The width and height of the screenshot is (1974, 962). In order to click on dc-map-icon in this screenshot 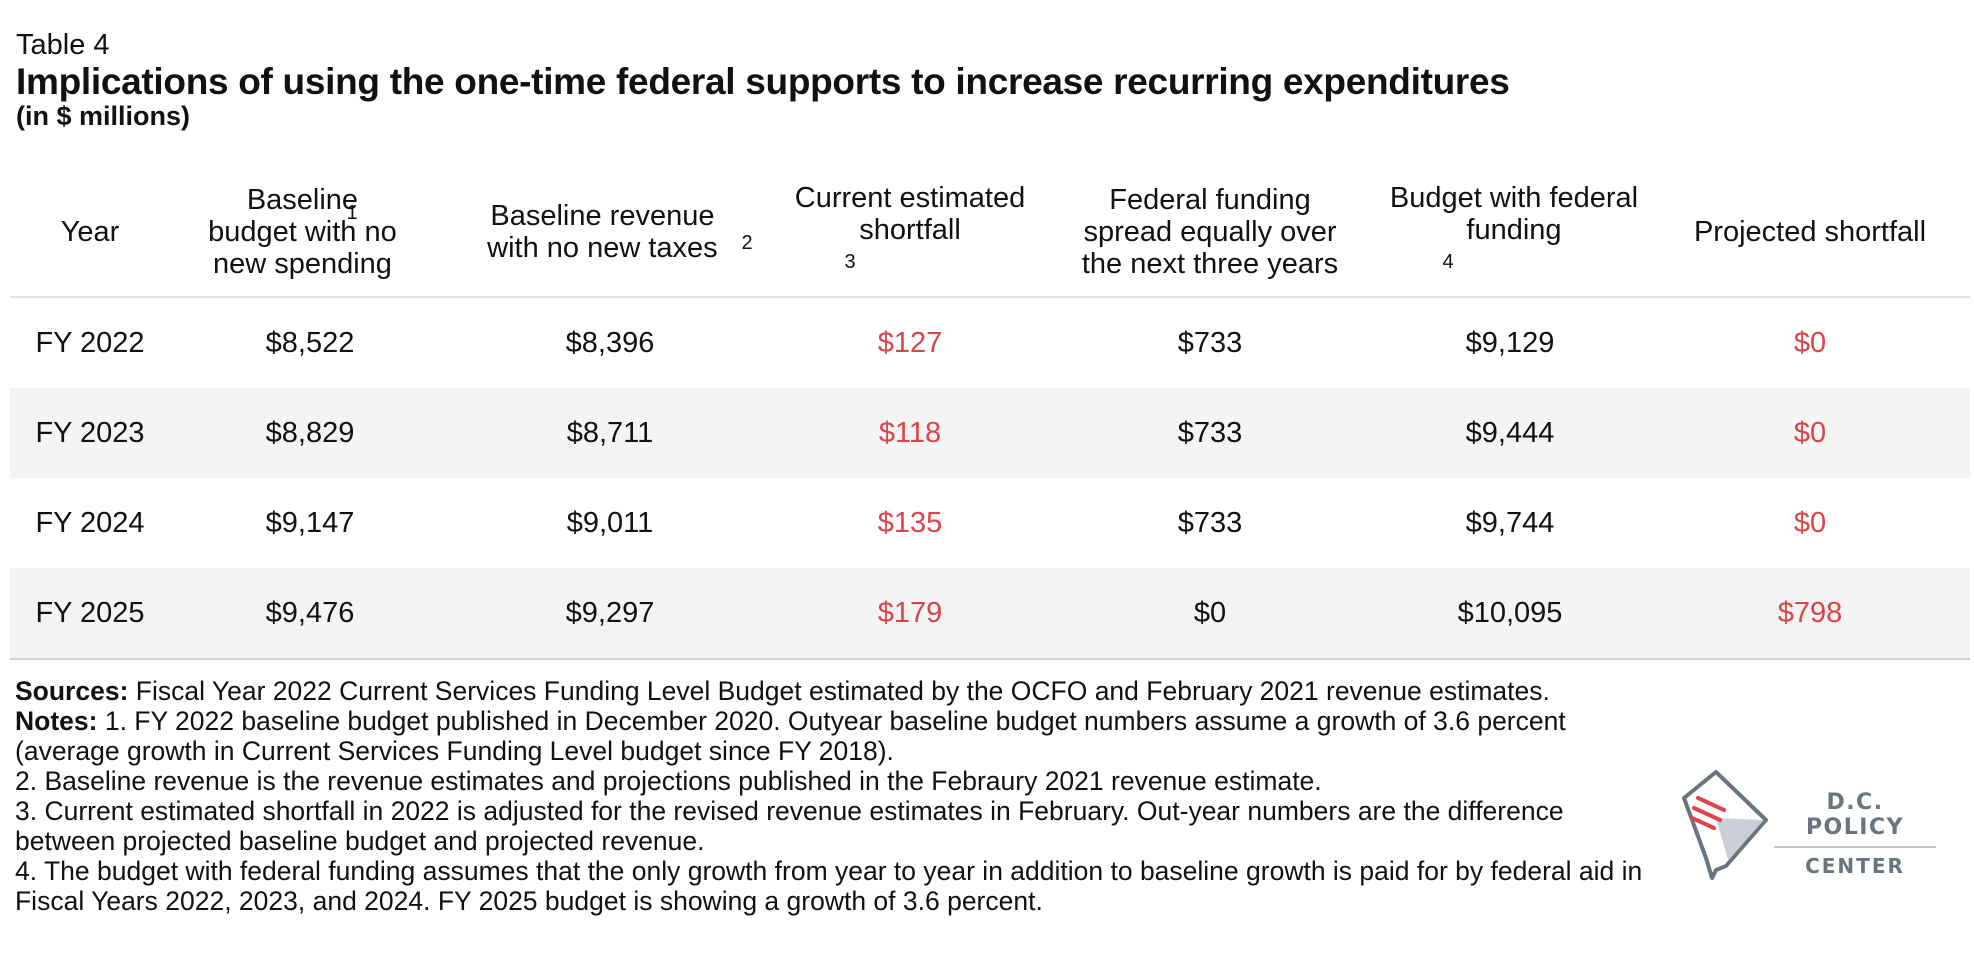, I will do `click(1725, 825)`.